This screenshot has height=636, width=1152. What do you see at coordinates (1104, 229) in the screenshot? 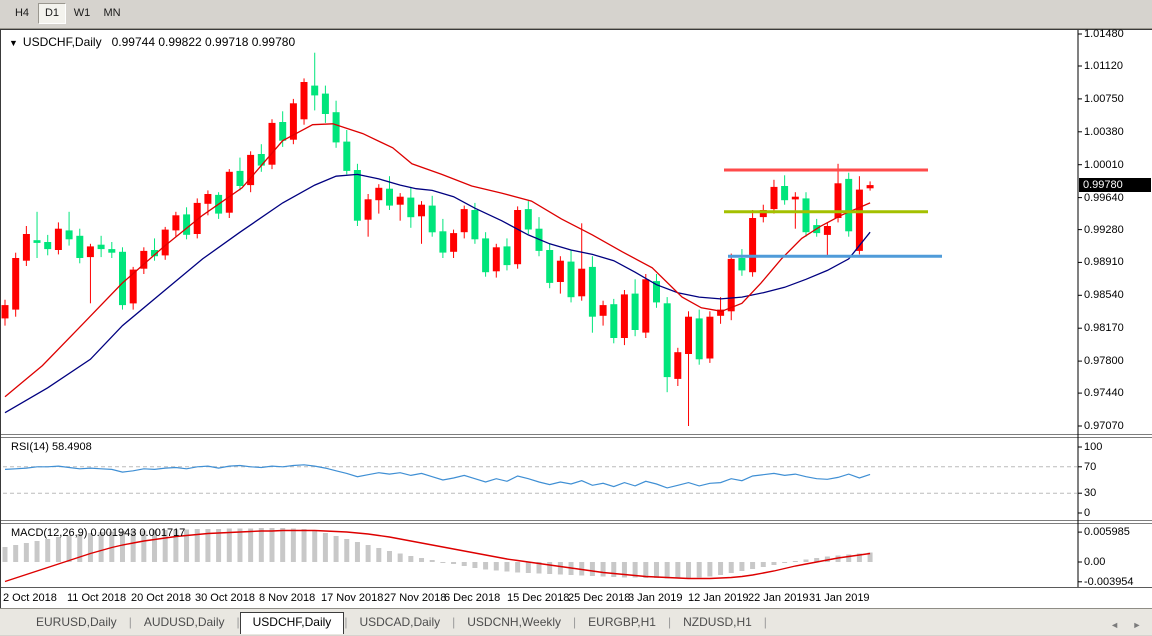
I see `price-tick-label: 0.99280` at bounding box center [1104, 229].